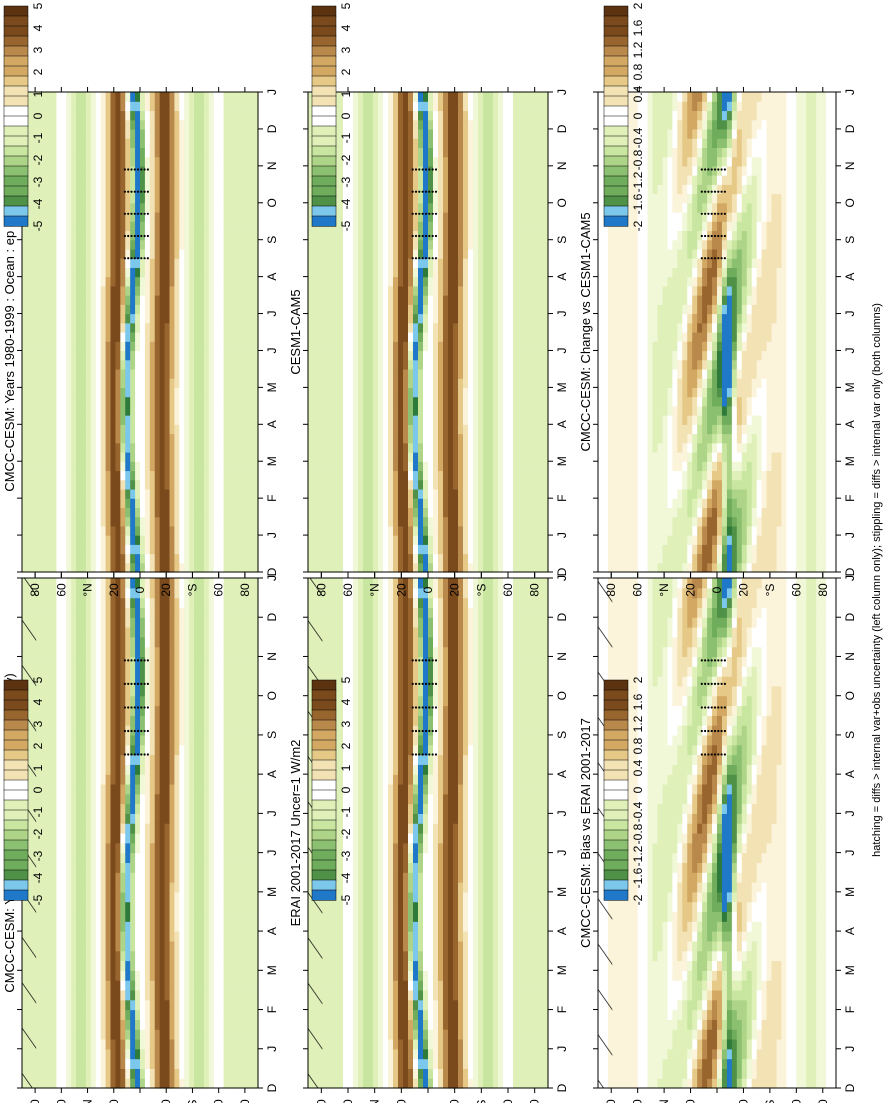 The height and width of the screenshot is (1103, 891). What do you see at coordinates (38, 855) in the screenshot?
I see `colorbar-label: -3` at bounding box center [38, 855].